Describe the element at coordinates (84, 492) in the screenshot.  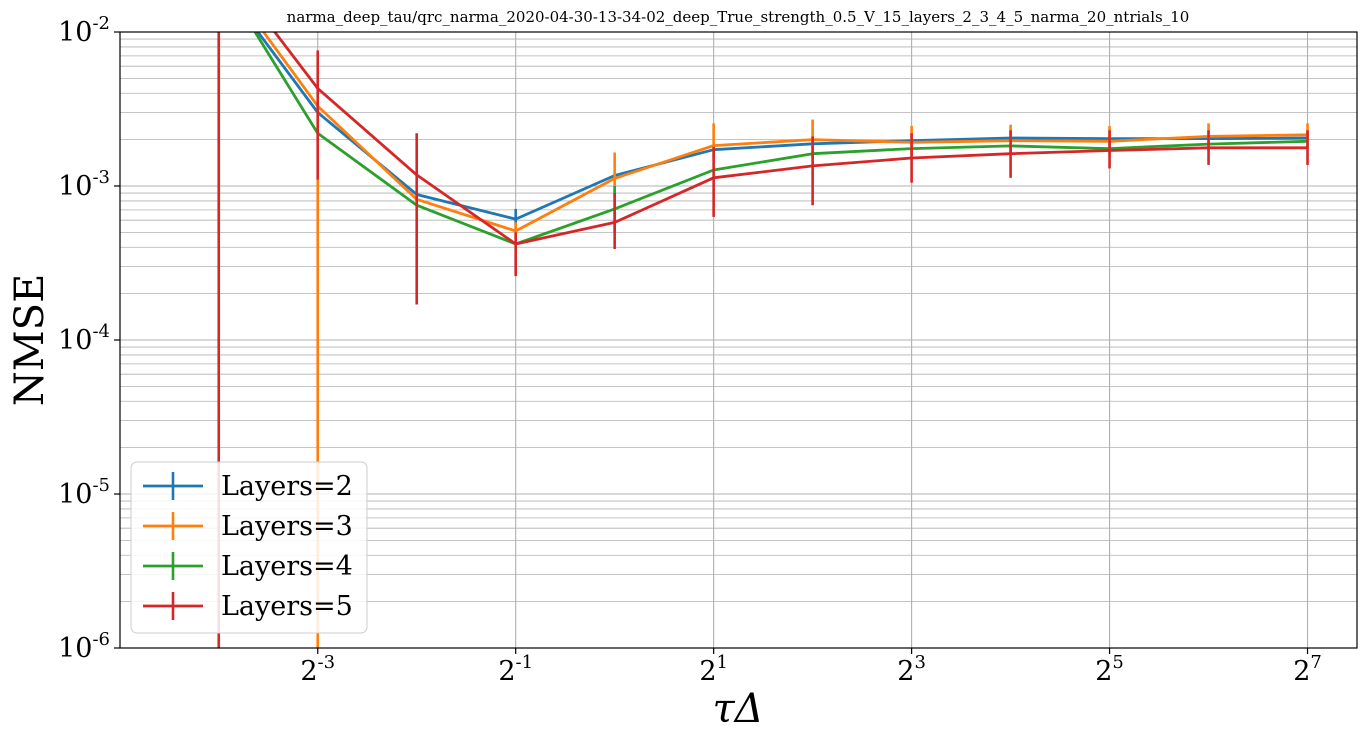
I see `y-tick-label: 10-5` at that location.